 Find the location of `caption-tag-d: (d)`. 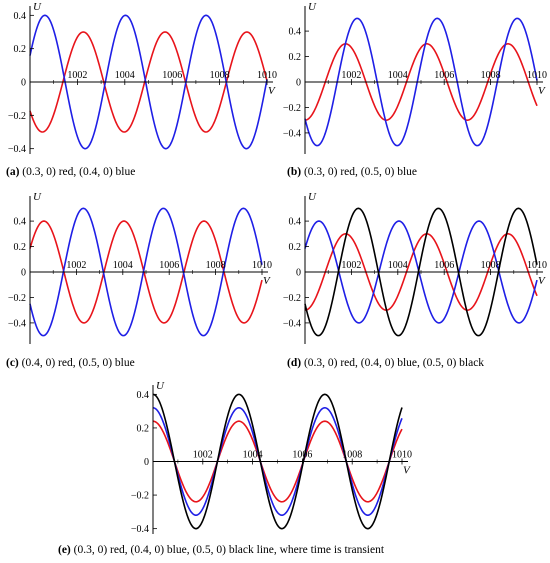

caption-tag-d: (d) is located at coordinates (294, 363).